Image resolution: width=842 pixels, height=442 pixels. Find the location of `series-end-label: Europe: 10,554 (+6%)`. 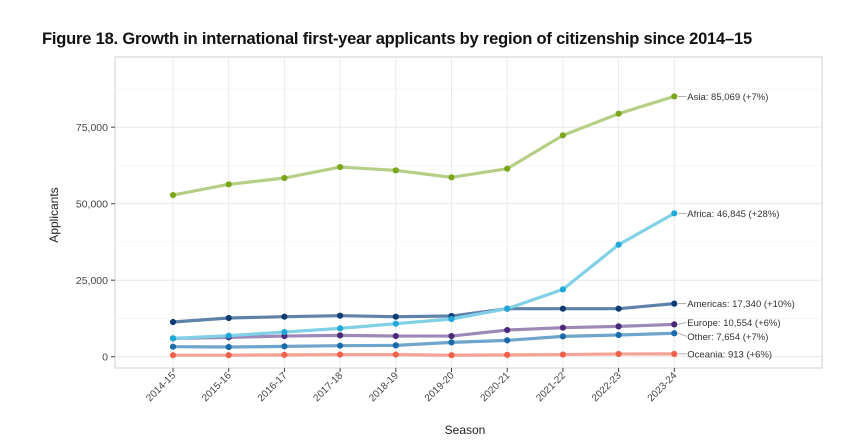

series-end-label: Europe: 10,554 (+6%) is located at coordinates (733, 323).